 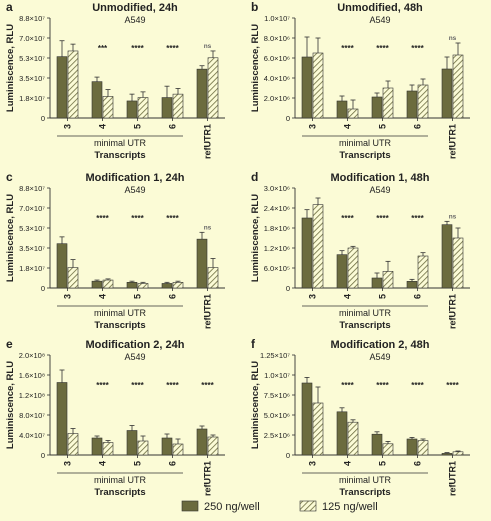 What do you see at coordinates (103, 48) in the screenshot?
I see `significance-marker: ***` at bounding box center [103, 48].